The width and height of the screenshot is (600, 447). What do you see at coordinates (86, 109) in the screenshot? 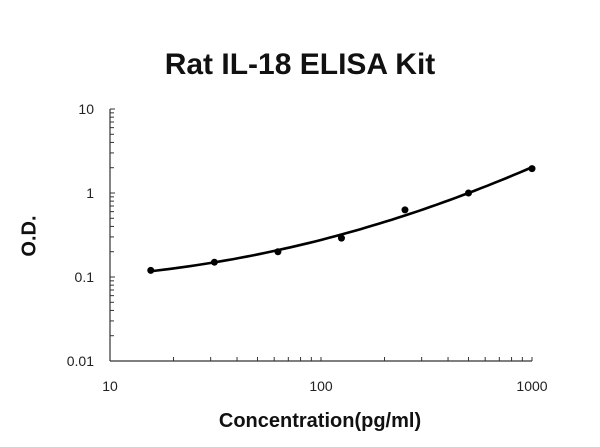
I see `y-tick-label: 10` at bounding box center [86, 109].